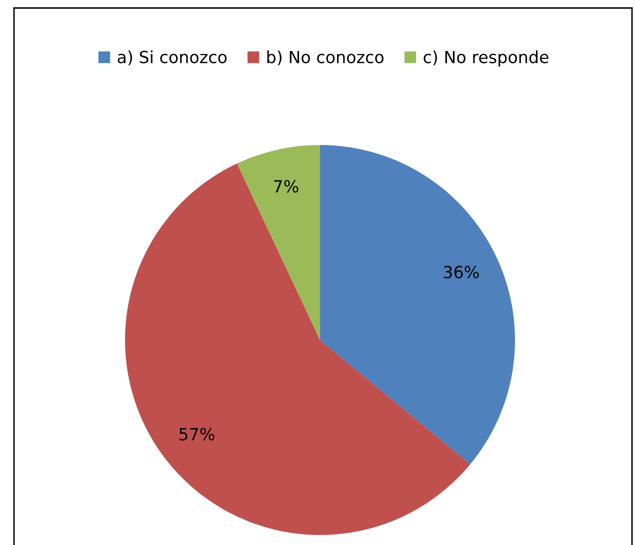 The image size is (635, 545). What do you see at coordinates (286, 186) in the screenshot?
I see `data-label: 7%` at bounding box center [286, 186].